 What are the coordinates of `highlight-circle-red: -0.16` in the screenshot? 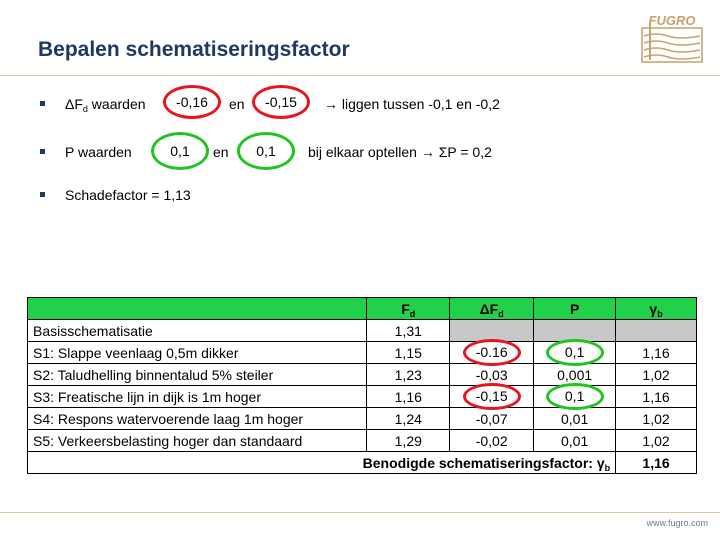 It's located at (491, 352).